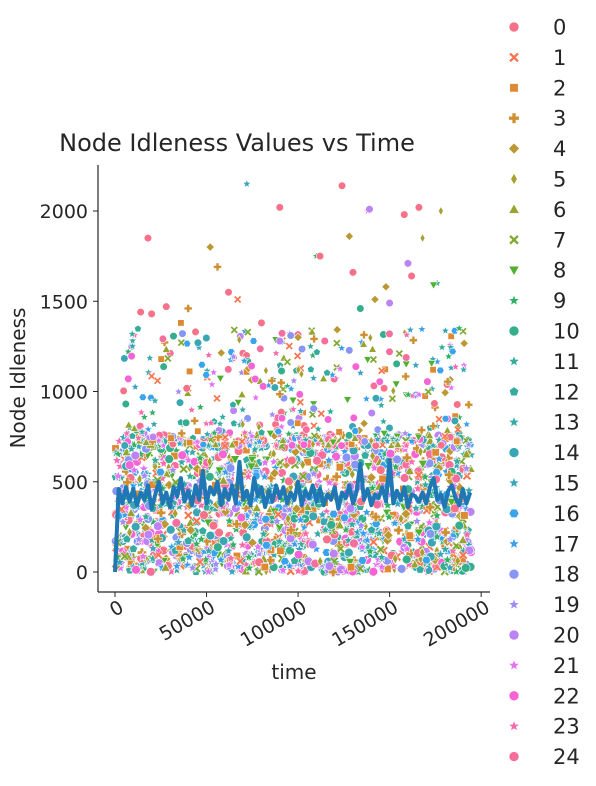 This screenshot has width=596, height=786. What do you see at coordinates (566, 362) in the screenshot?
I see `legend-label: 11` at bounding box center [566, 362].